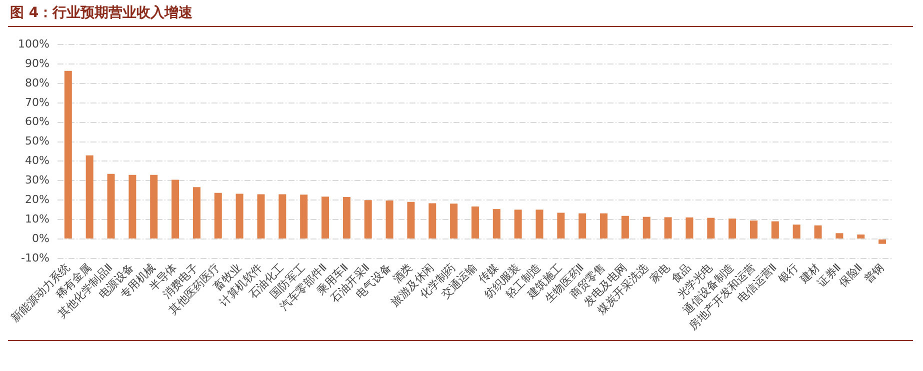 The width and height of the screenshot is (923, 371). I want to click on y-tick-label: 40%, so click(37, 161).